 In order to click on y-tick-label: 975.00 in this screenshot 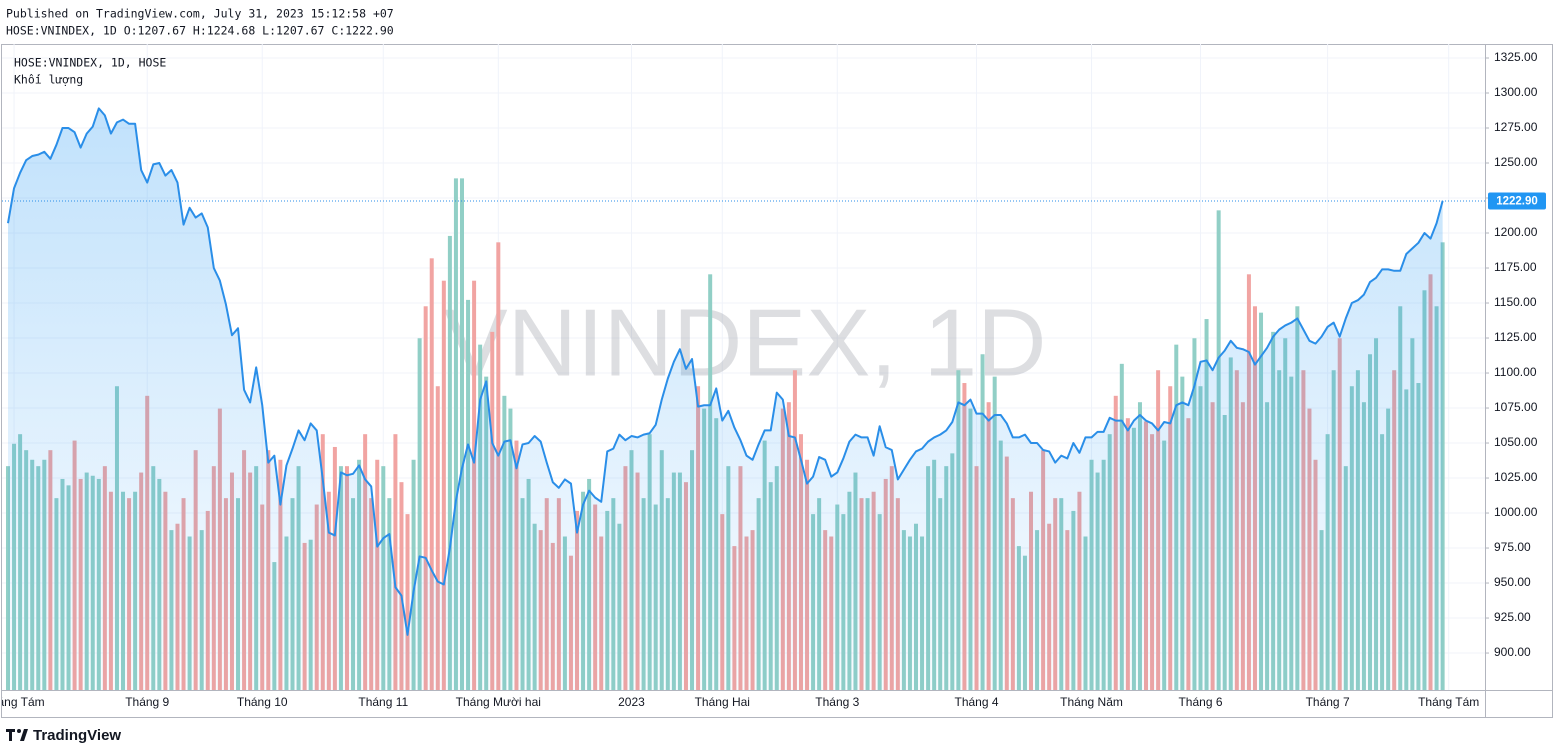, I will do `click(1512, 547)`.